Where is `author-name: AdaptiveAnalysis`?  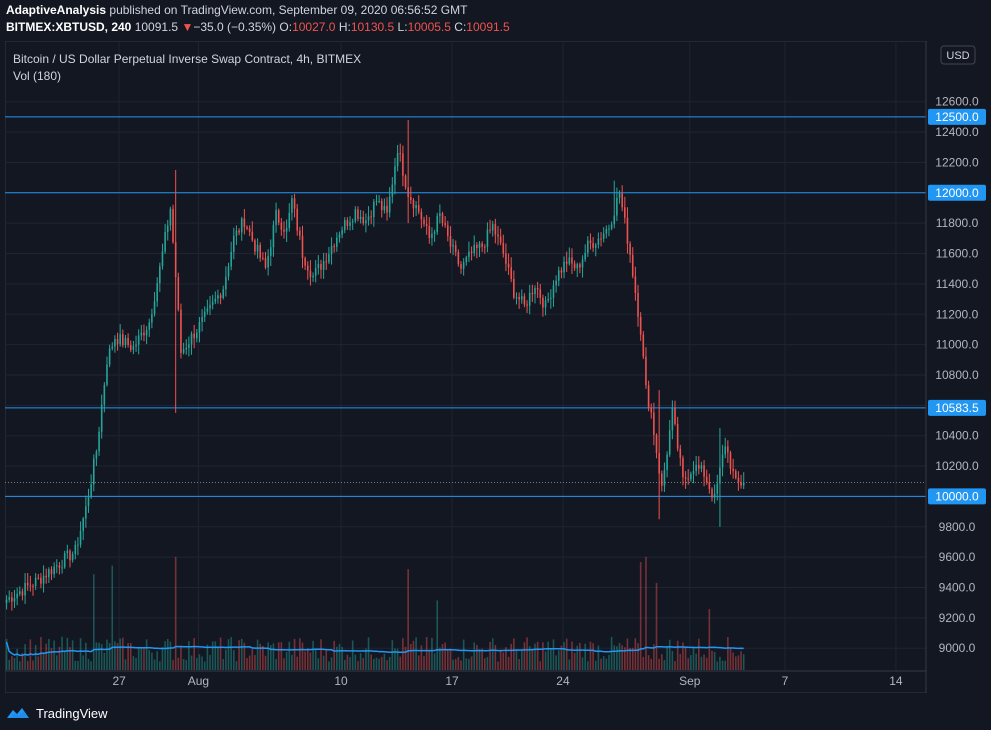 author-name: AdaptiveAnalysis is located at coordinates (56, 10).